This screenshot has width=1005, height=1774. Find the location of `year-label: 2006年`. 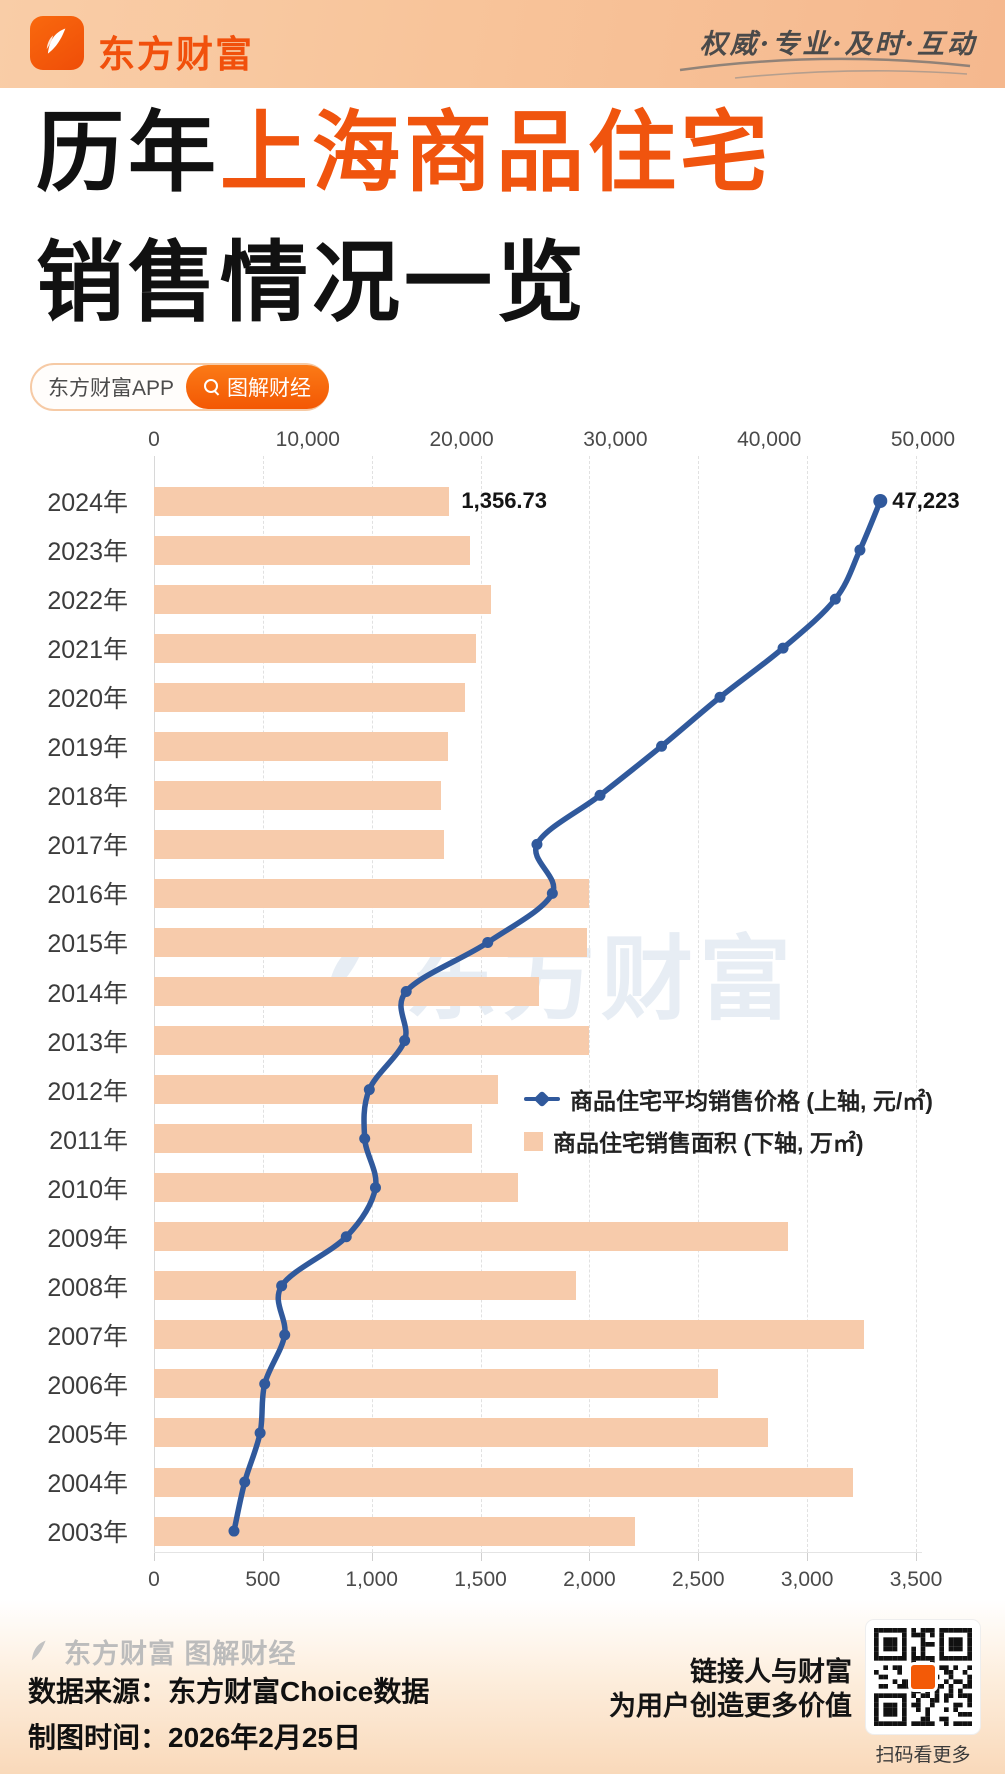

year-label: 2006年 is located at coordinates (87, 1385).